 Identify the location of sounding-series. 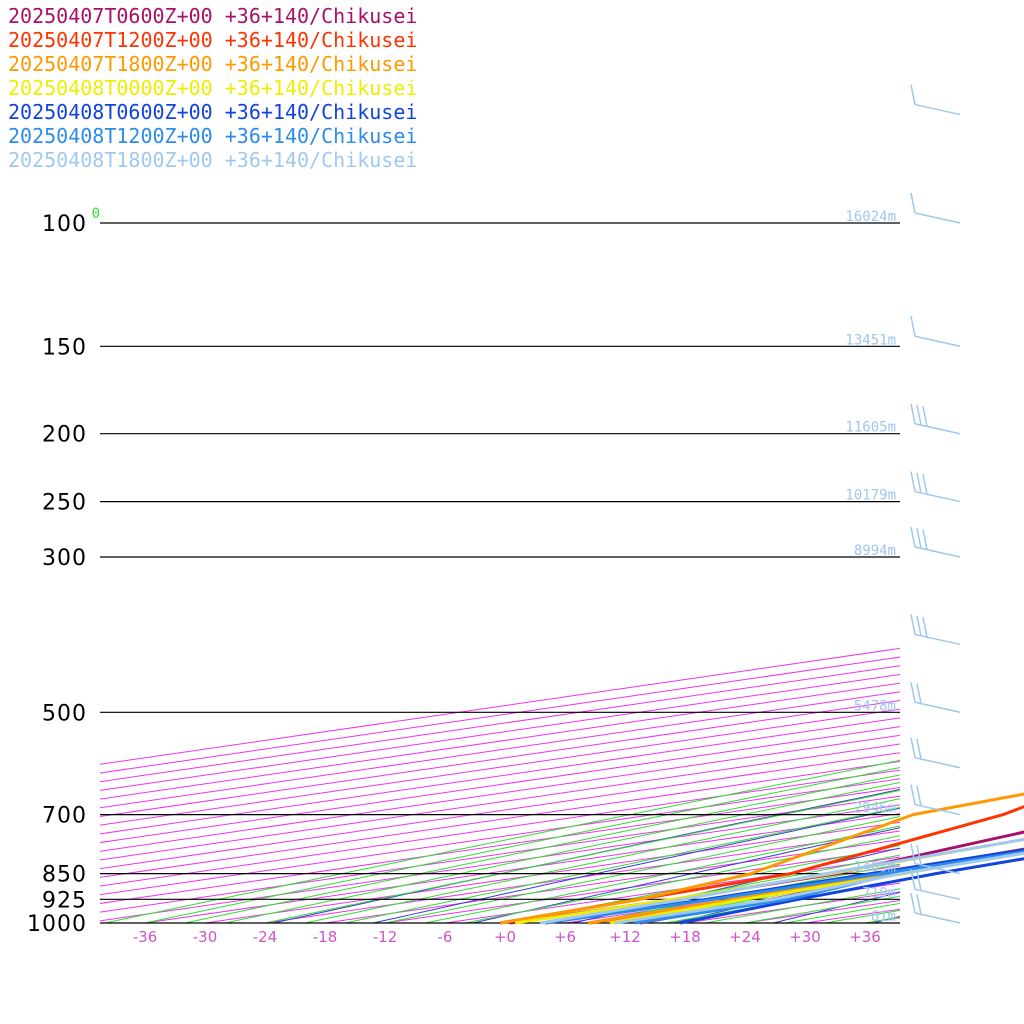
(761, 858).